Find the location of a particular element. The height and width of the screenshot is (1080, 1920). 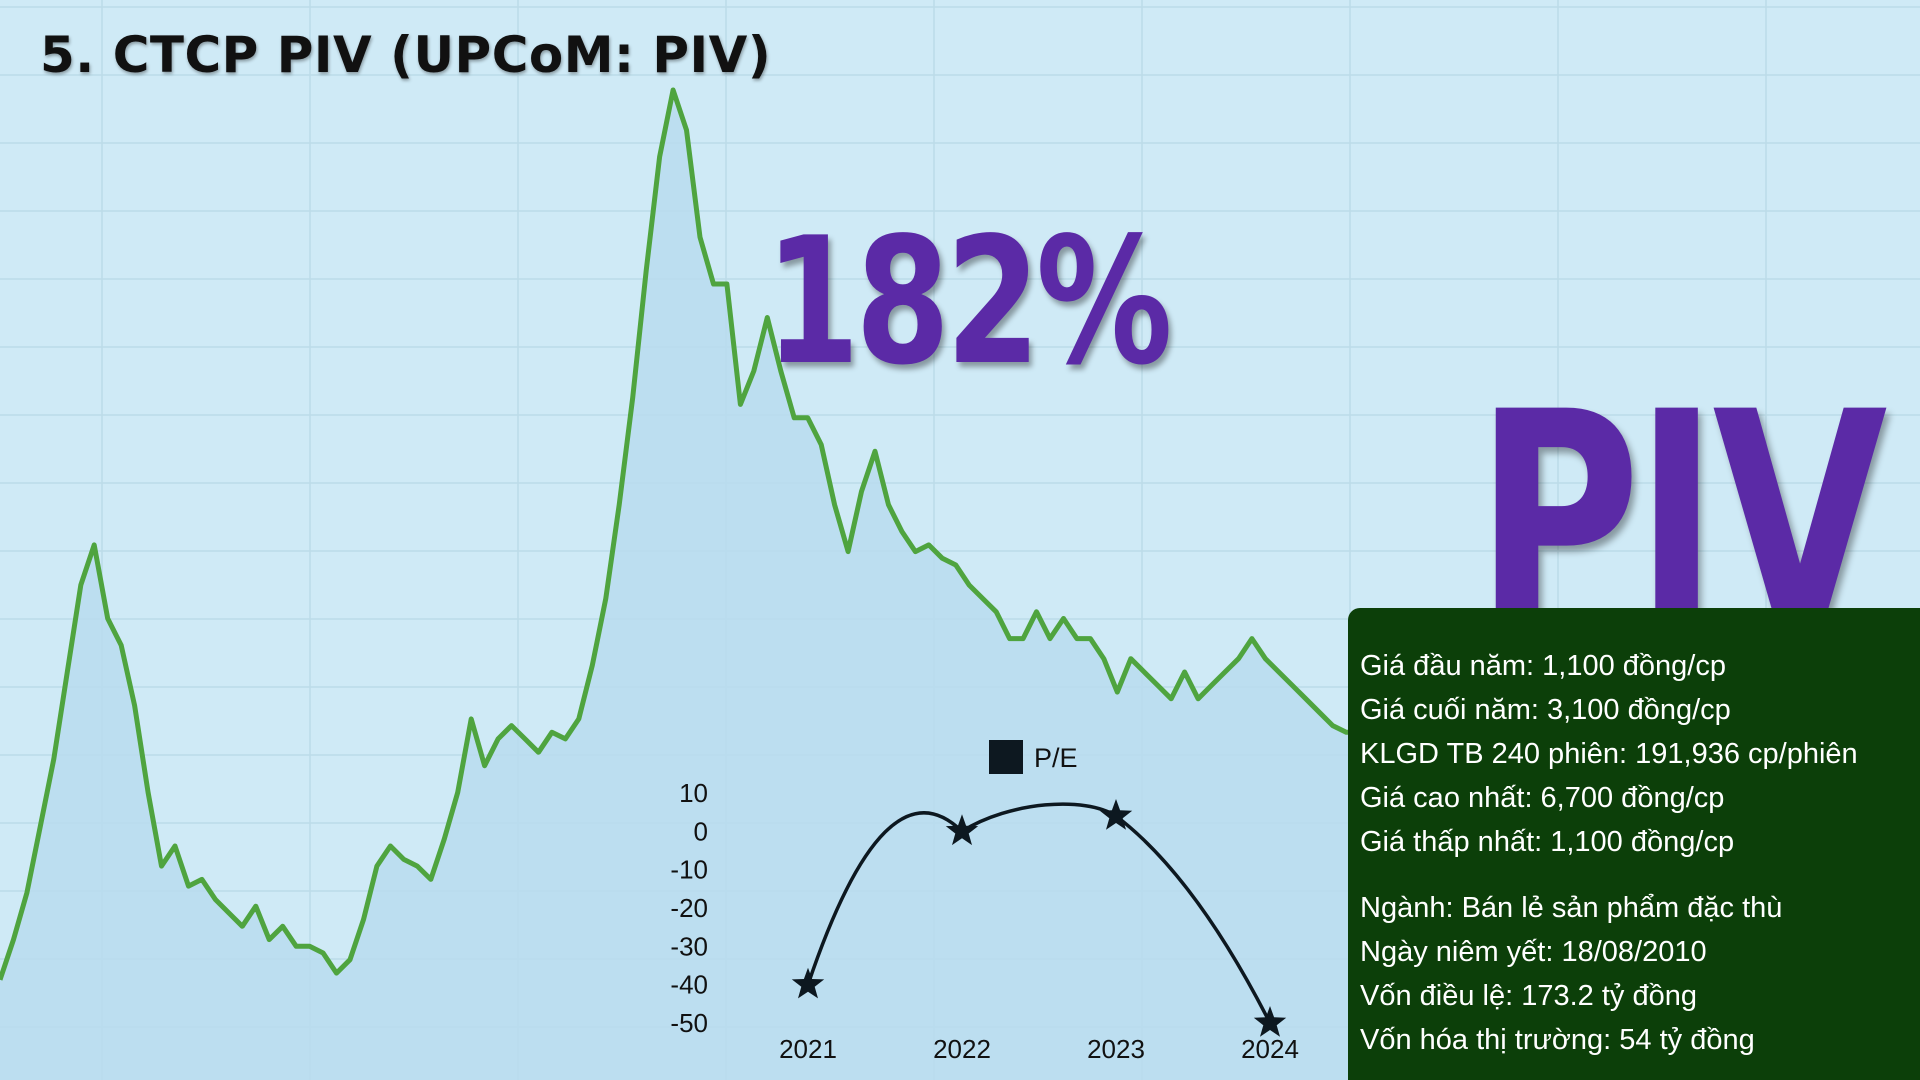

pe-y-axis: 10 0 -10 -20 -30 -40 -50 is located at coordinates (689, 908).